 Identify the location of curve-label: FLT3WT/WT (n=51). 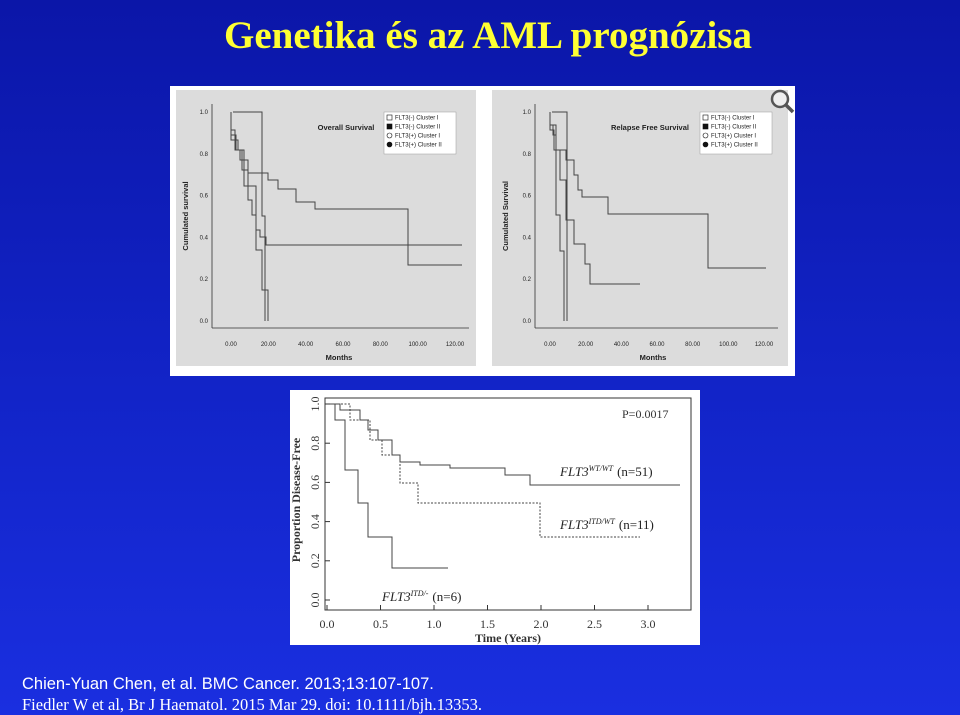
(606, 471).